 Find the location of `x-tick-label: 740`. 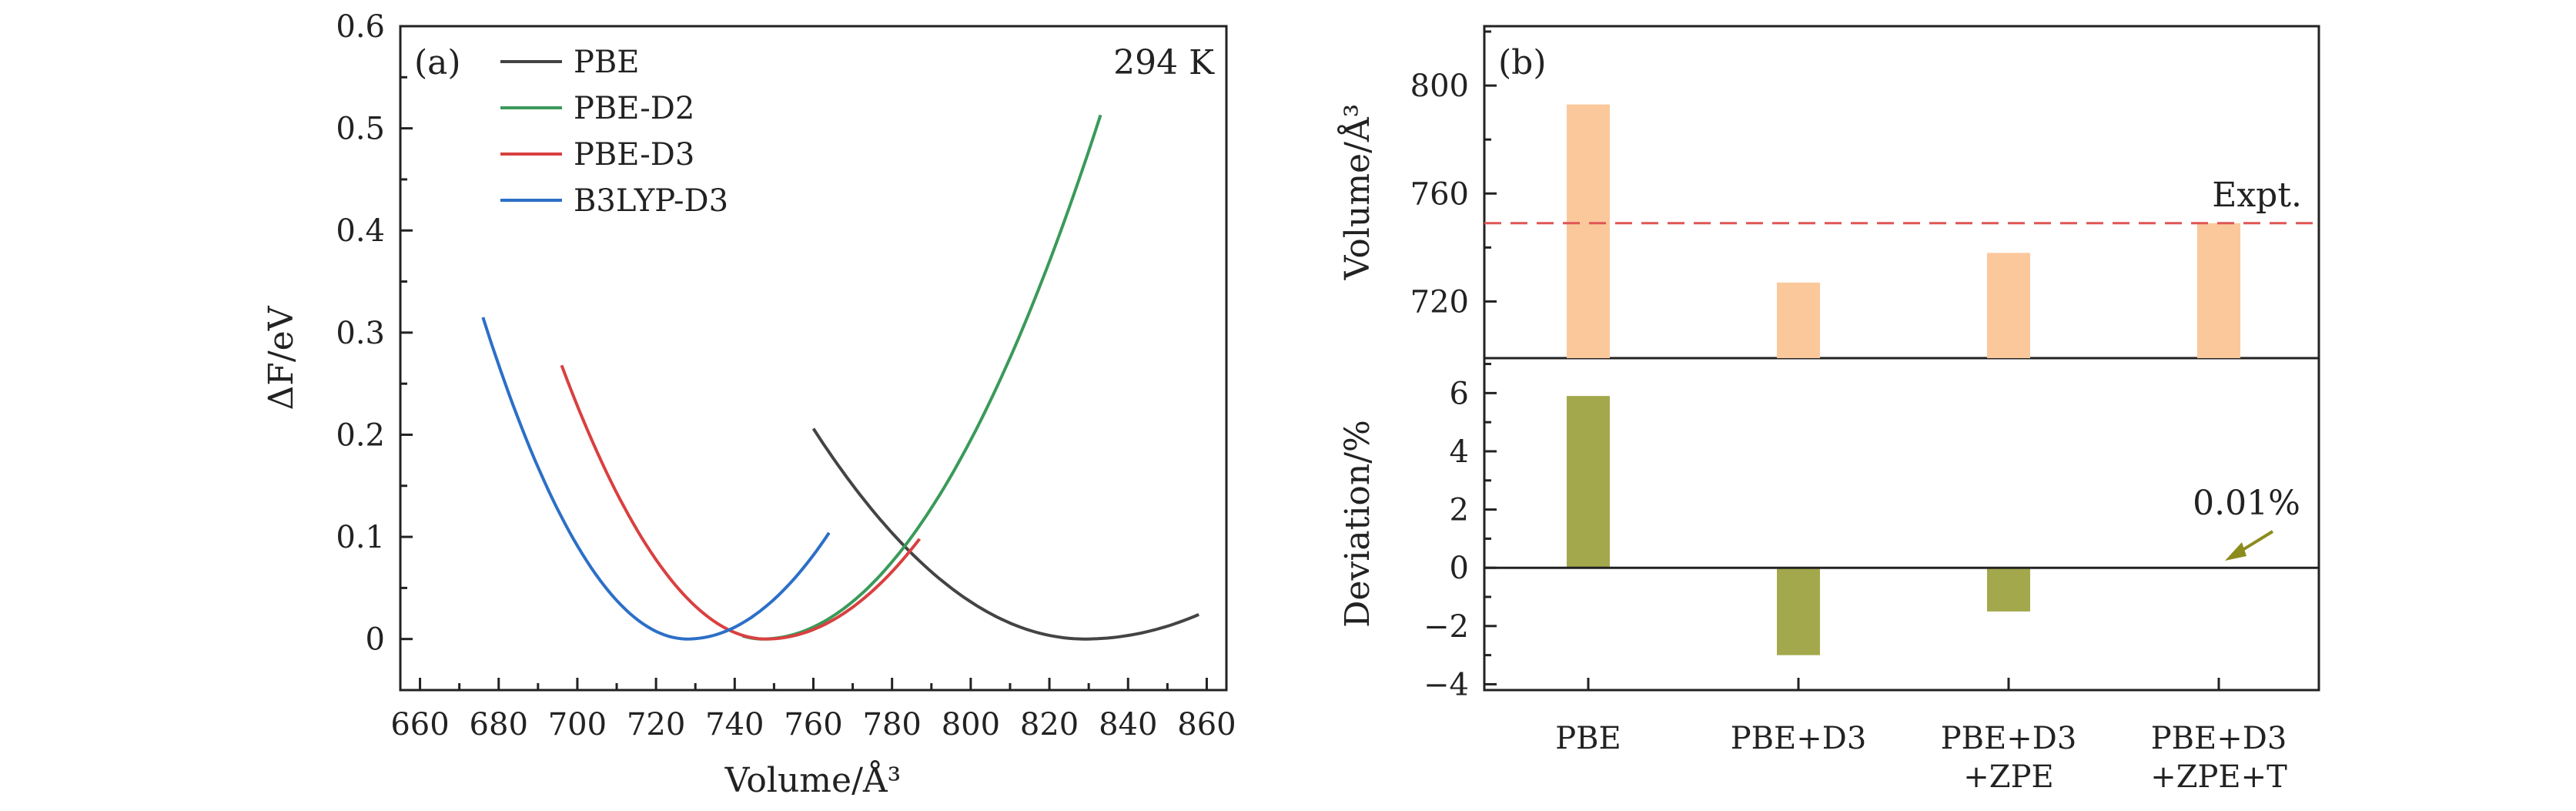

x-tick-label: 740 is located at coordinates (735, 724).